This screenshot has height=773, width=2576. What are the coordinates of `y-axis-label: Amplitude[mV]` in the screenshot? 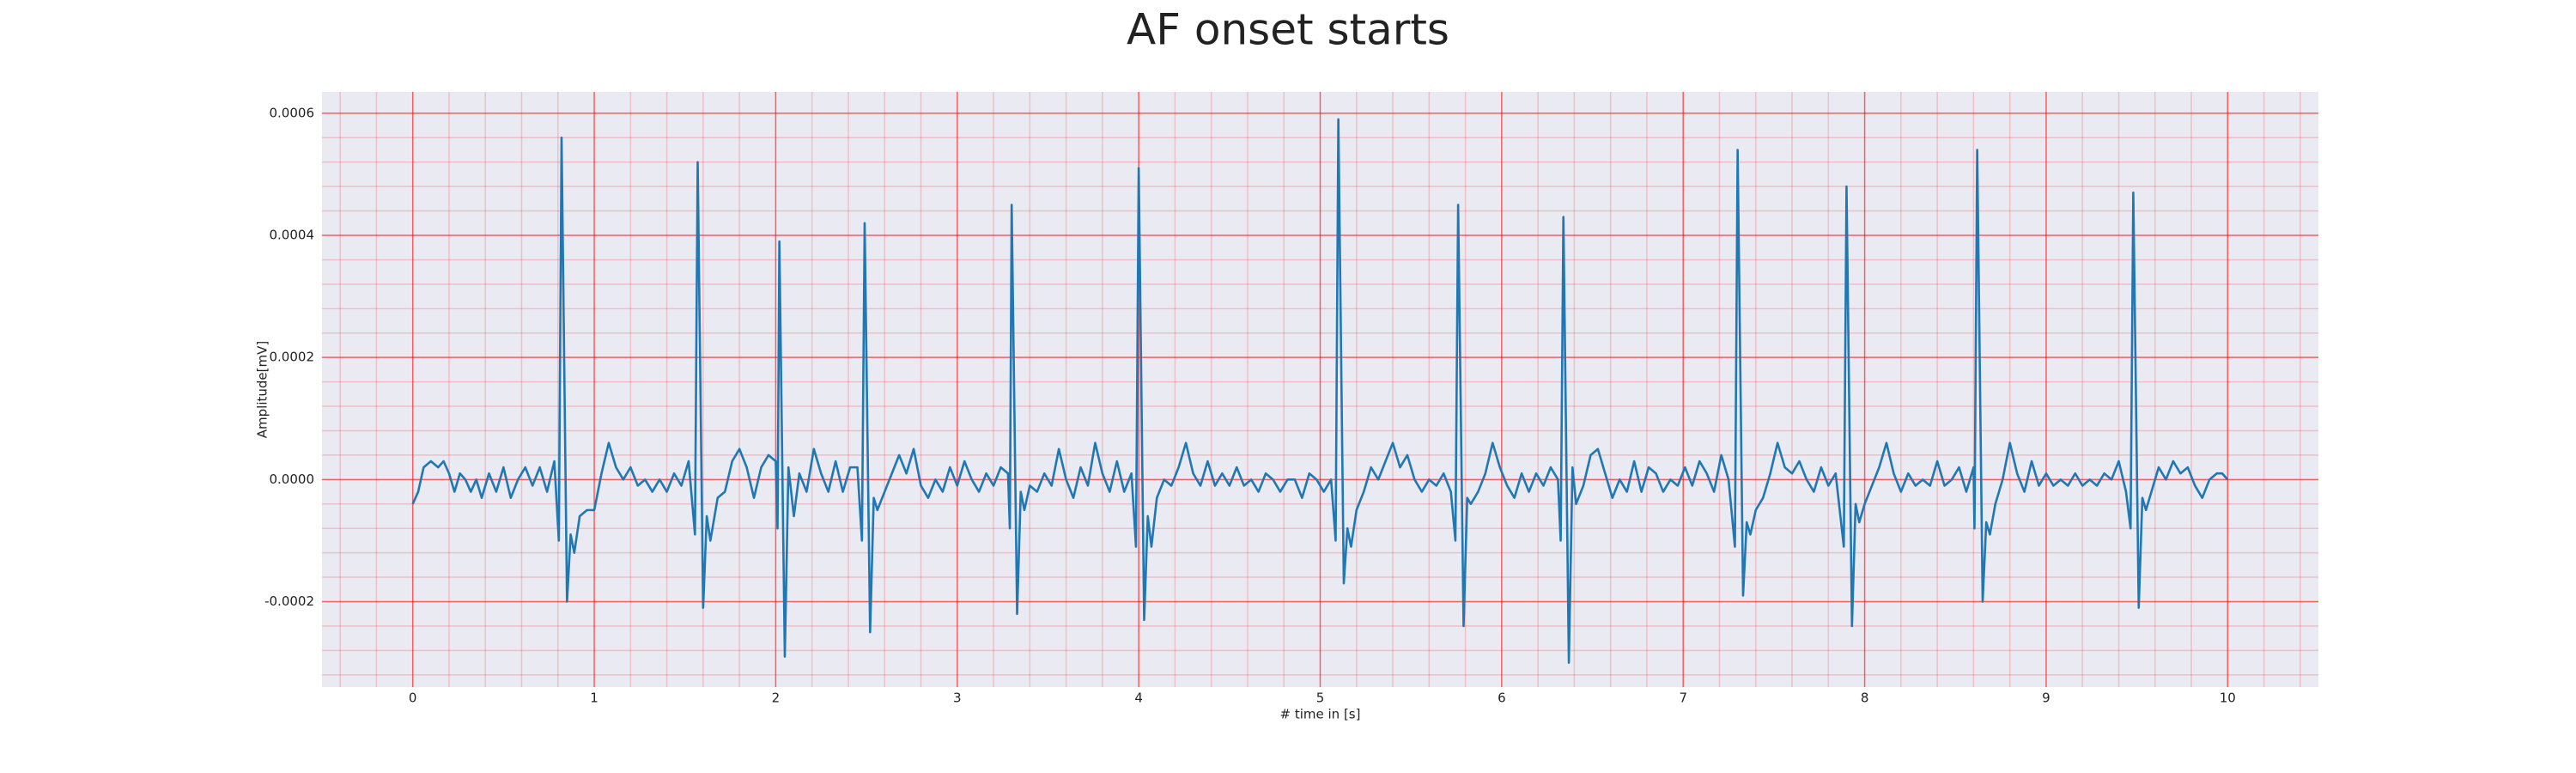 It's located at (262, 389).